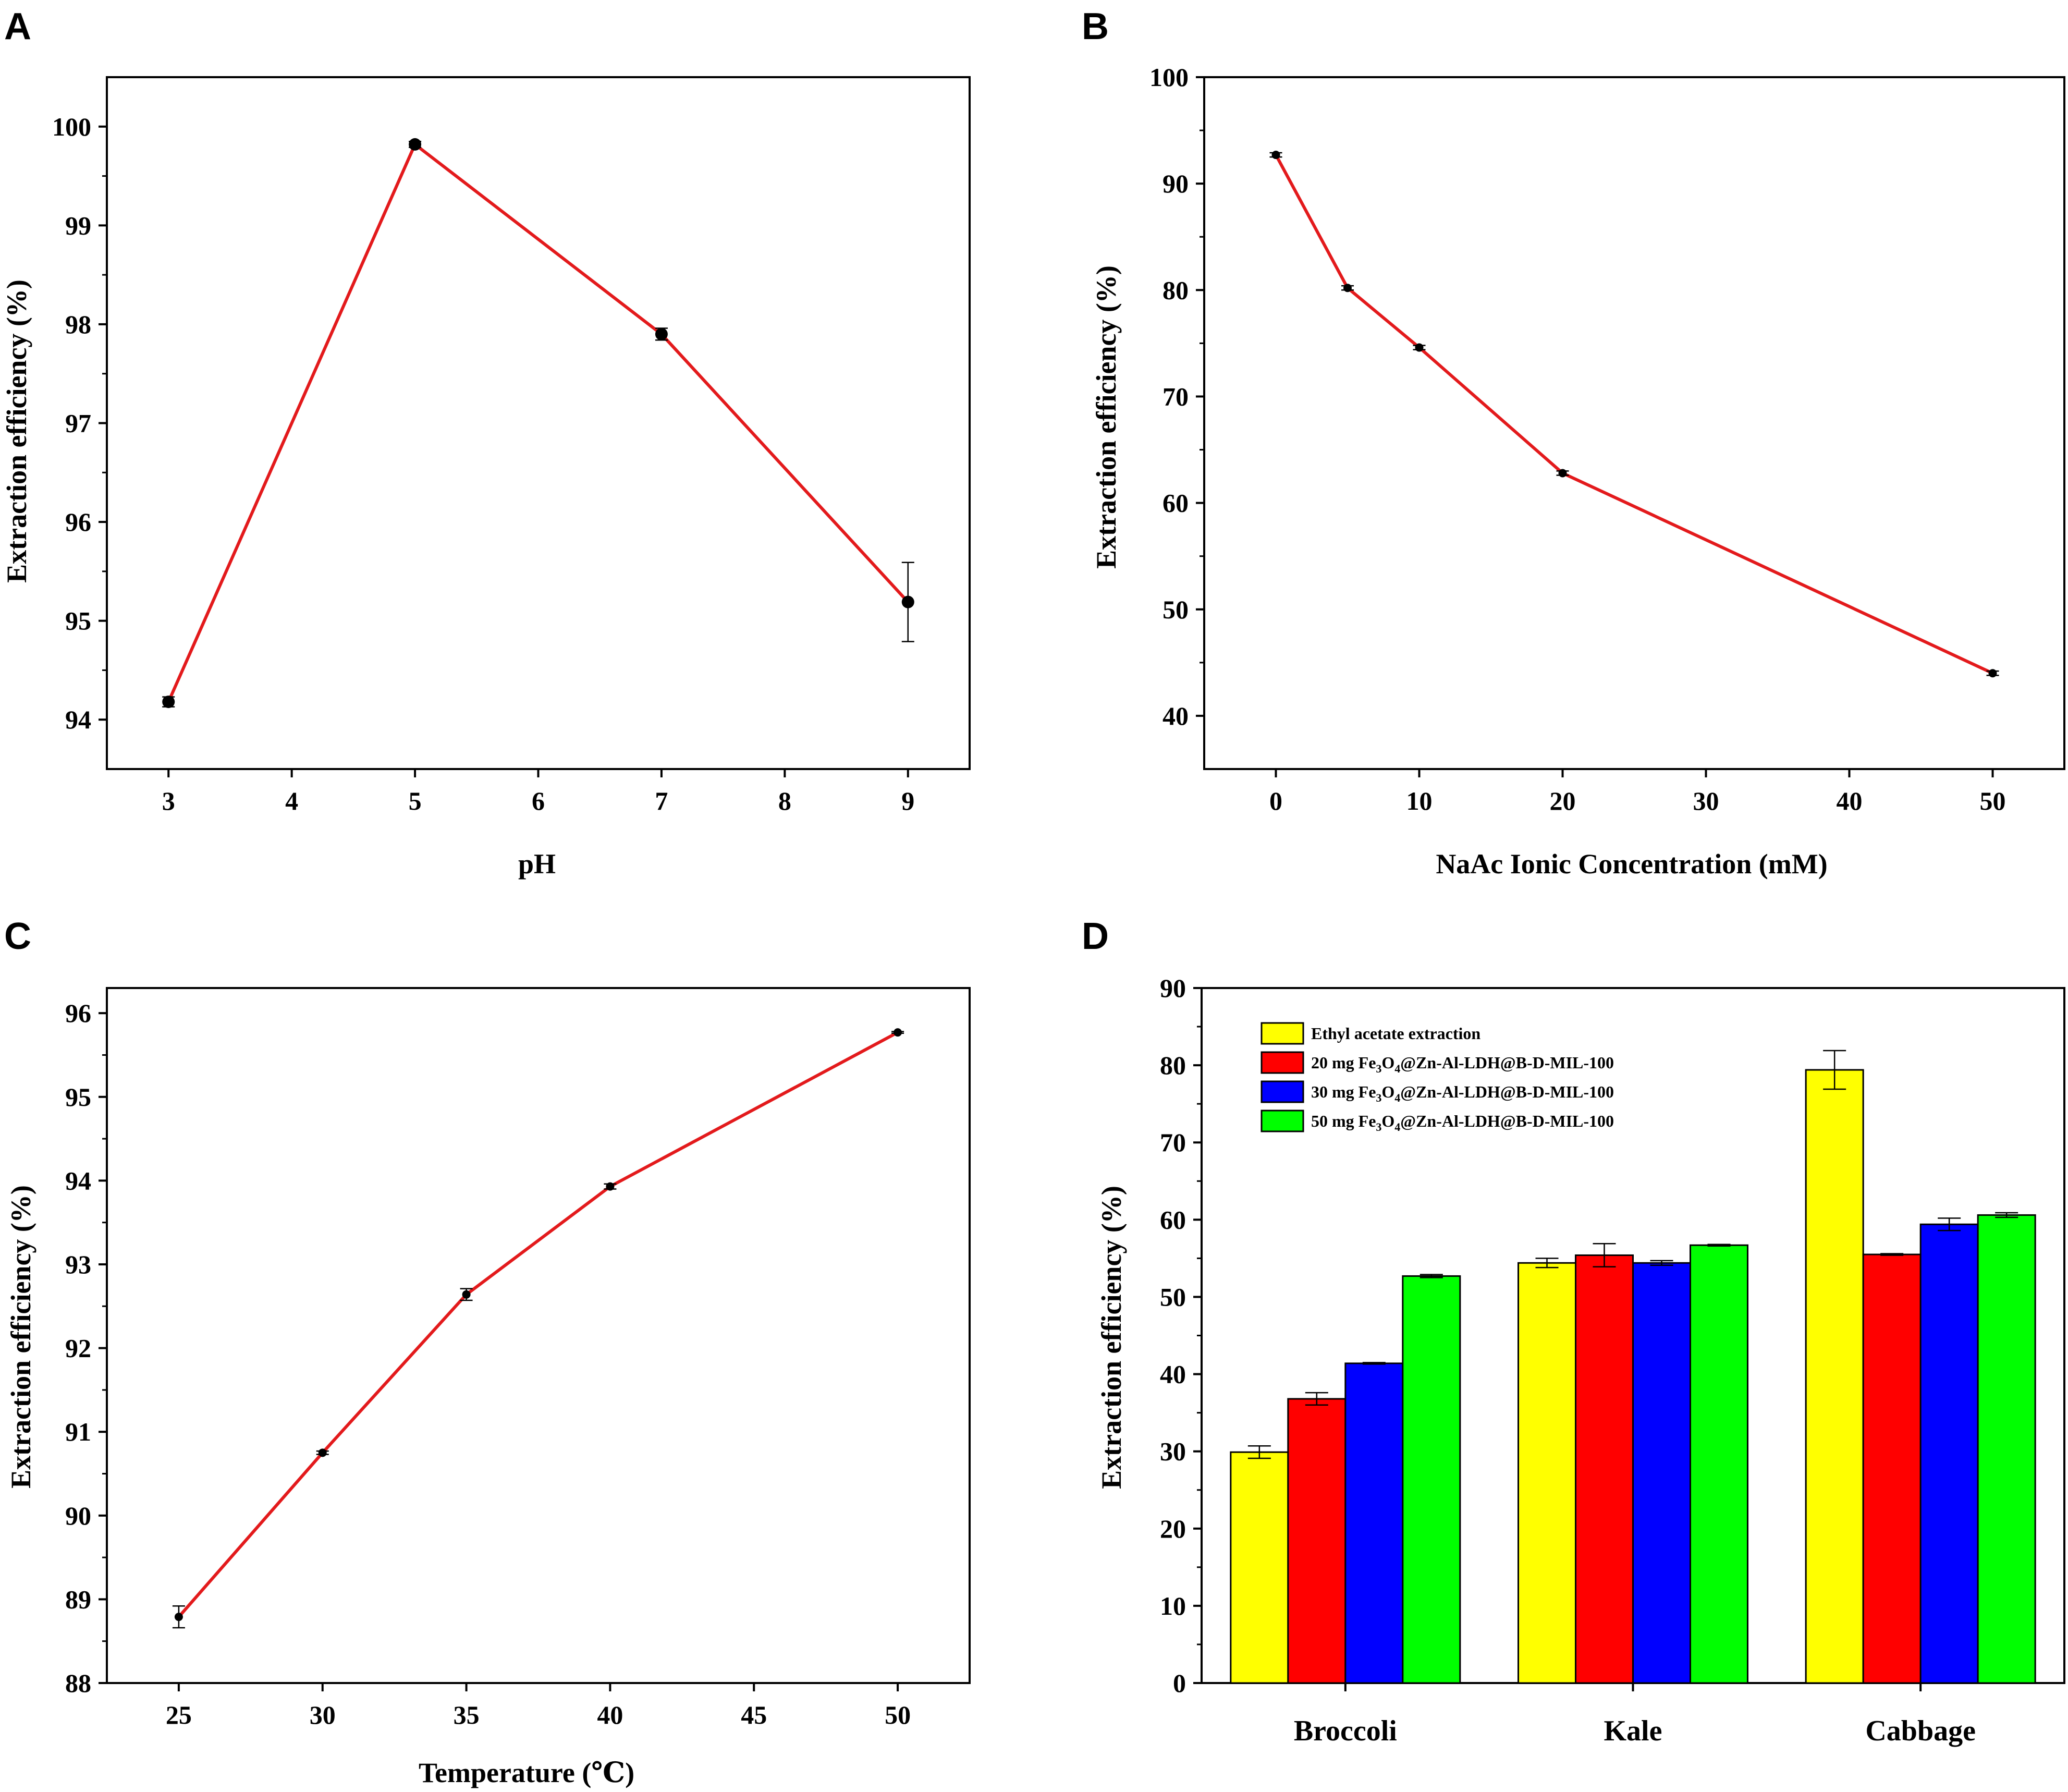 The width and height of the screenshot is (2068, 1792). Describe the element at coordinates (21, 1337) in the screenshot. I see `panel-c-y-axis-title: Extraction efficiency (%)` at that location.